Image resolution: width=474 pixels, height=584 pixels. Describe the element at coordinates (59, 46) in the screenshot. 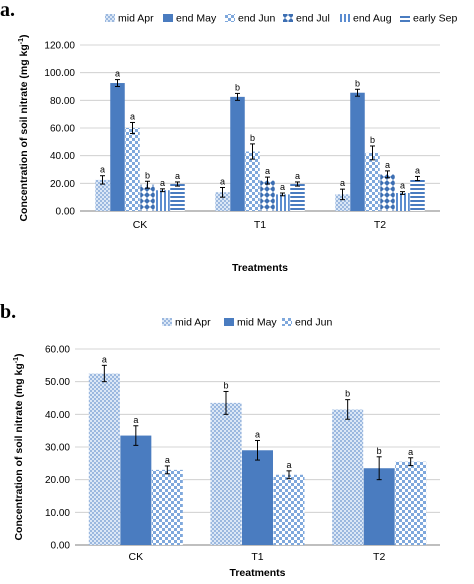

I see `y-tick-label: 120.00` at that location.